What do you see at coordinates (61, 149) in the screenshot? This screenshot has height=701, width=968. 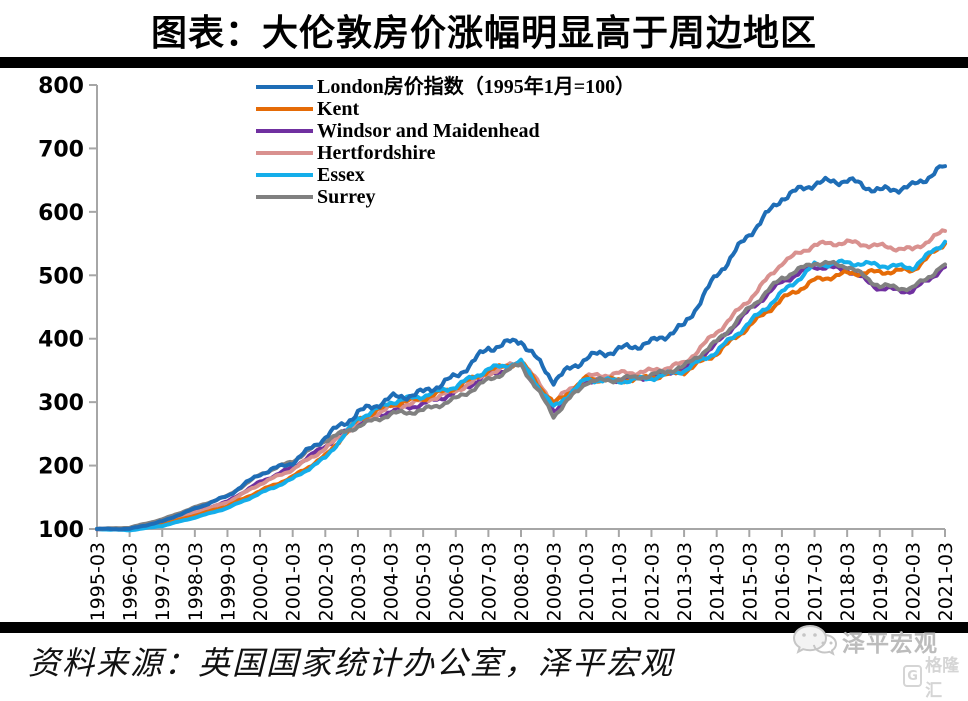 I see `y-tick-label: 700` at bounding box center [61, 149].